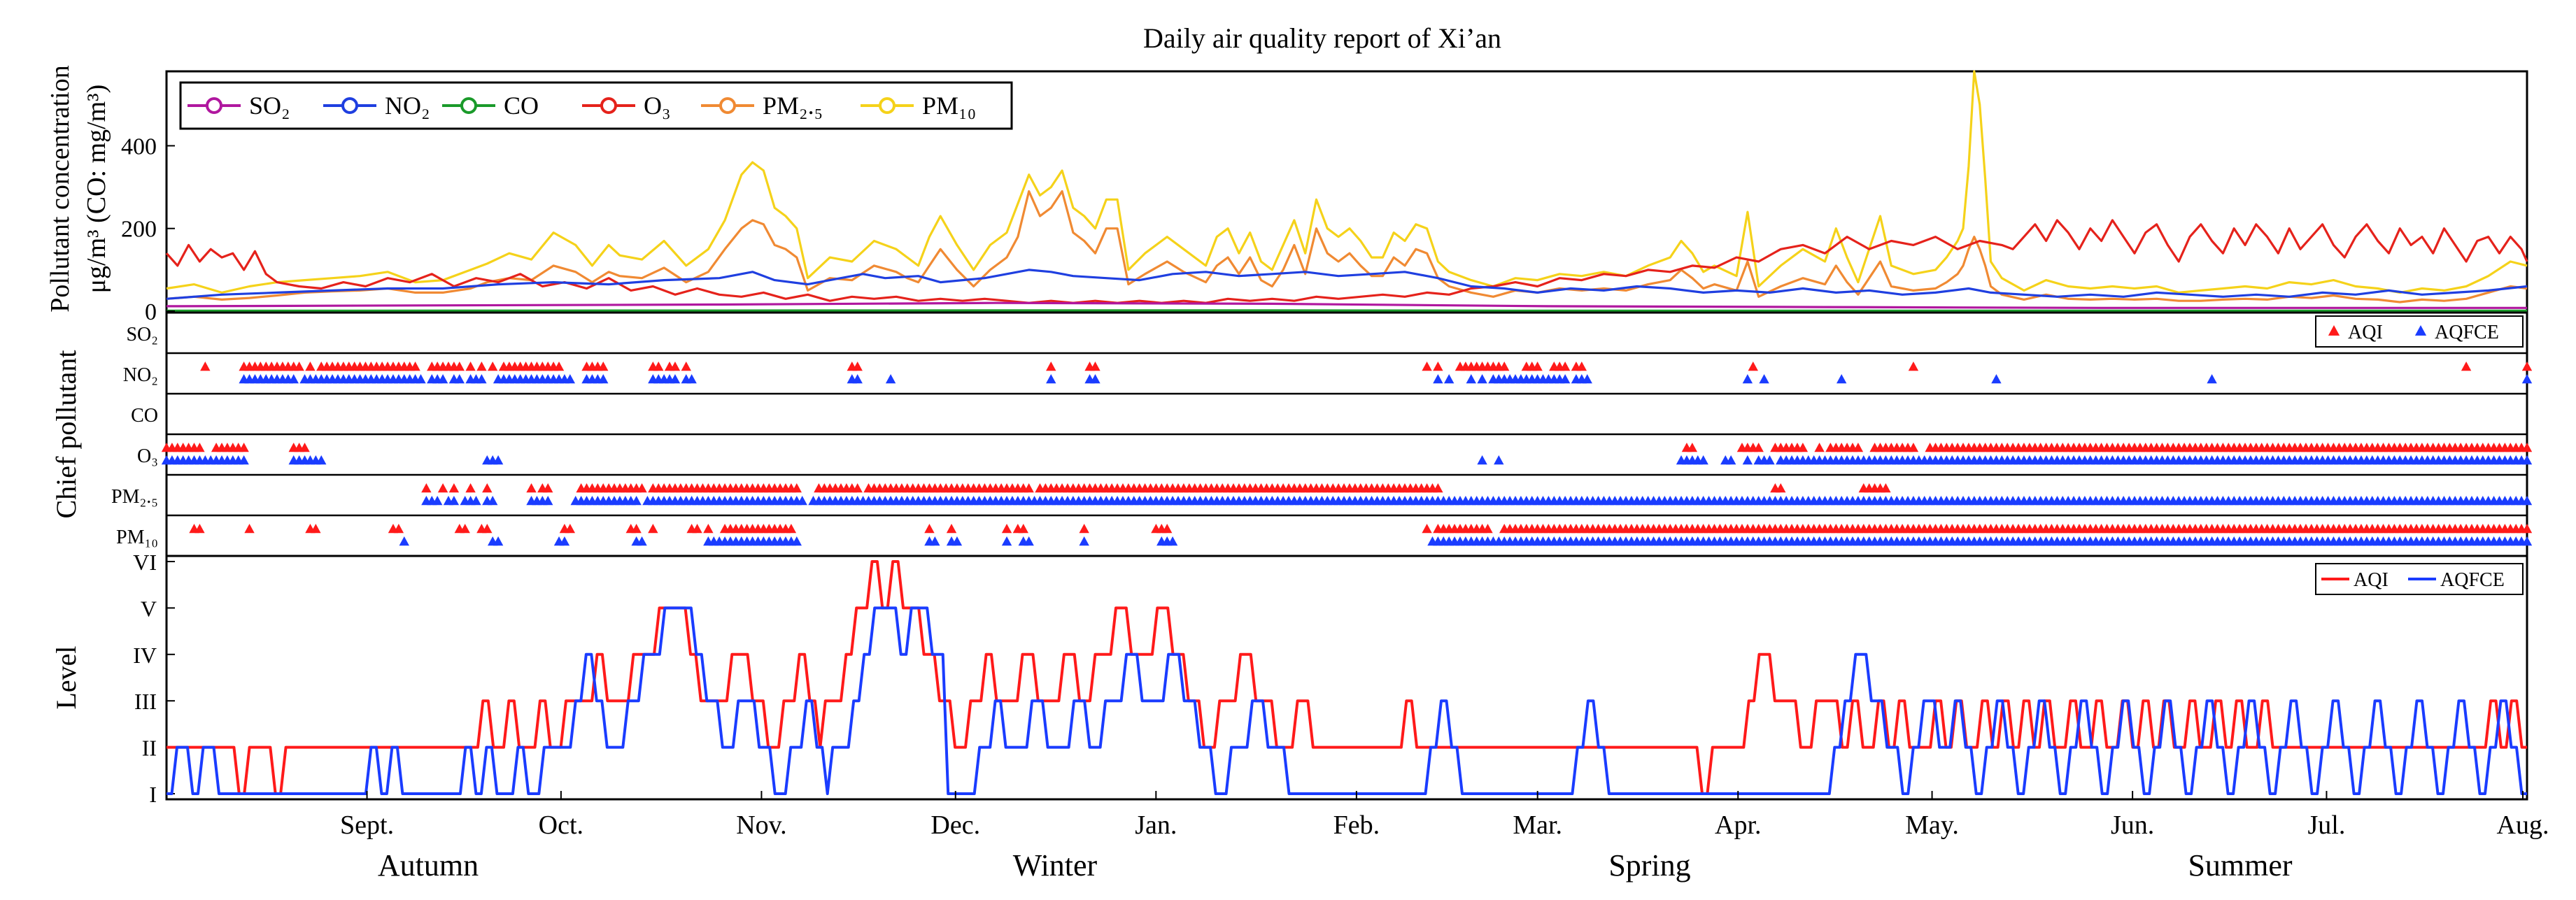 The height and width of the screenshot is (900, 2576). What do you see at coordinates (2327, 825) in the screenshot?
I see `month-label-10: Jul.` at bounding box center [2327, 825].